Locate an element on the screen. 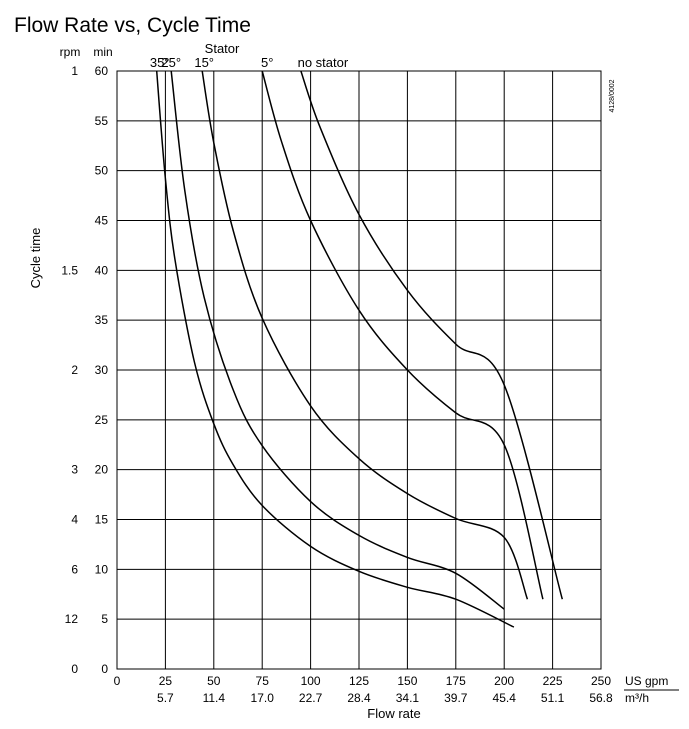  y-tick-label: 5 is located at coordinates (104, 619).